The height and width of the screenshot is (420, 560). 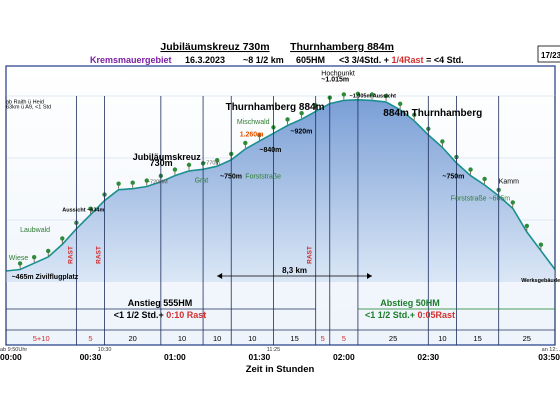 What do you see at coordinates (280, 369) in the screenshot?
I see `x-axis-label: Zeit in Stunden` at bounding box center [280, 369].